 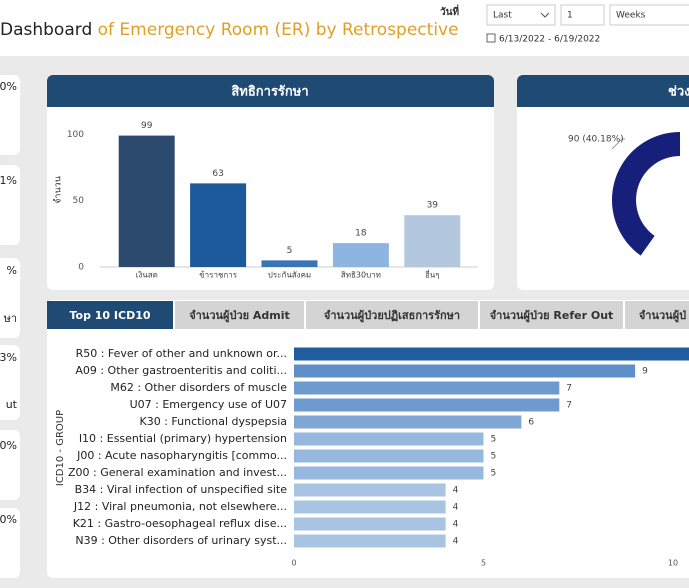 What do you see at coordinates (289, 275) in the screenshot?
I see `x-tick-label: ประกันสังคม` at bounding box center [289, 275].